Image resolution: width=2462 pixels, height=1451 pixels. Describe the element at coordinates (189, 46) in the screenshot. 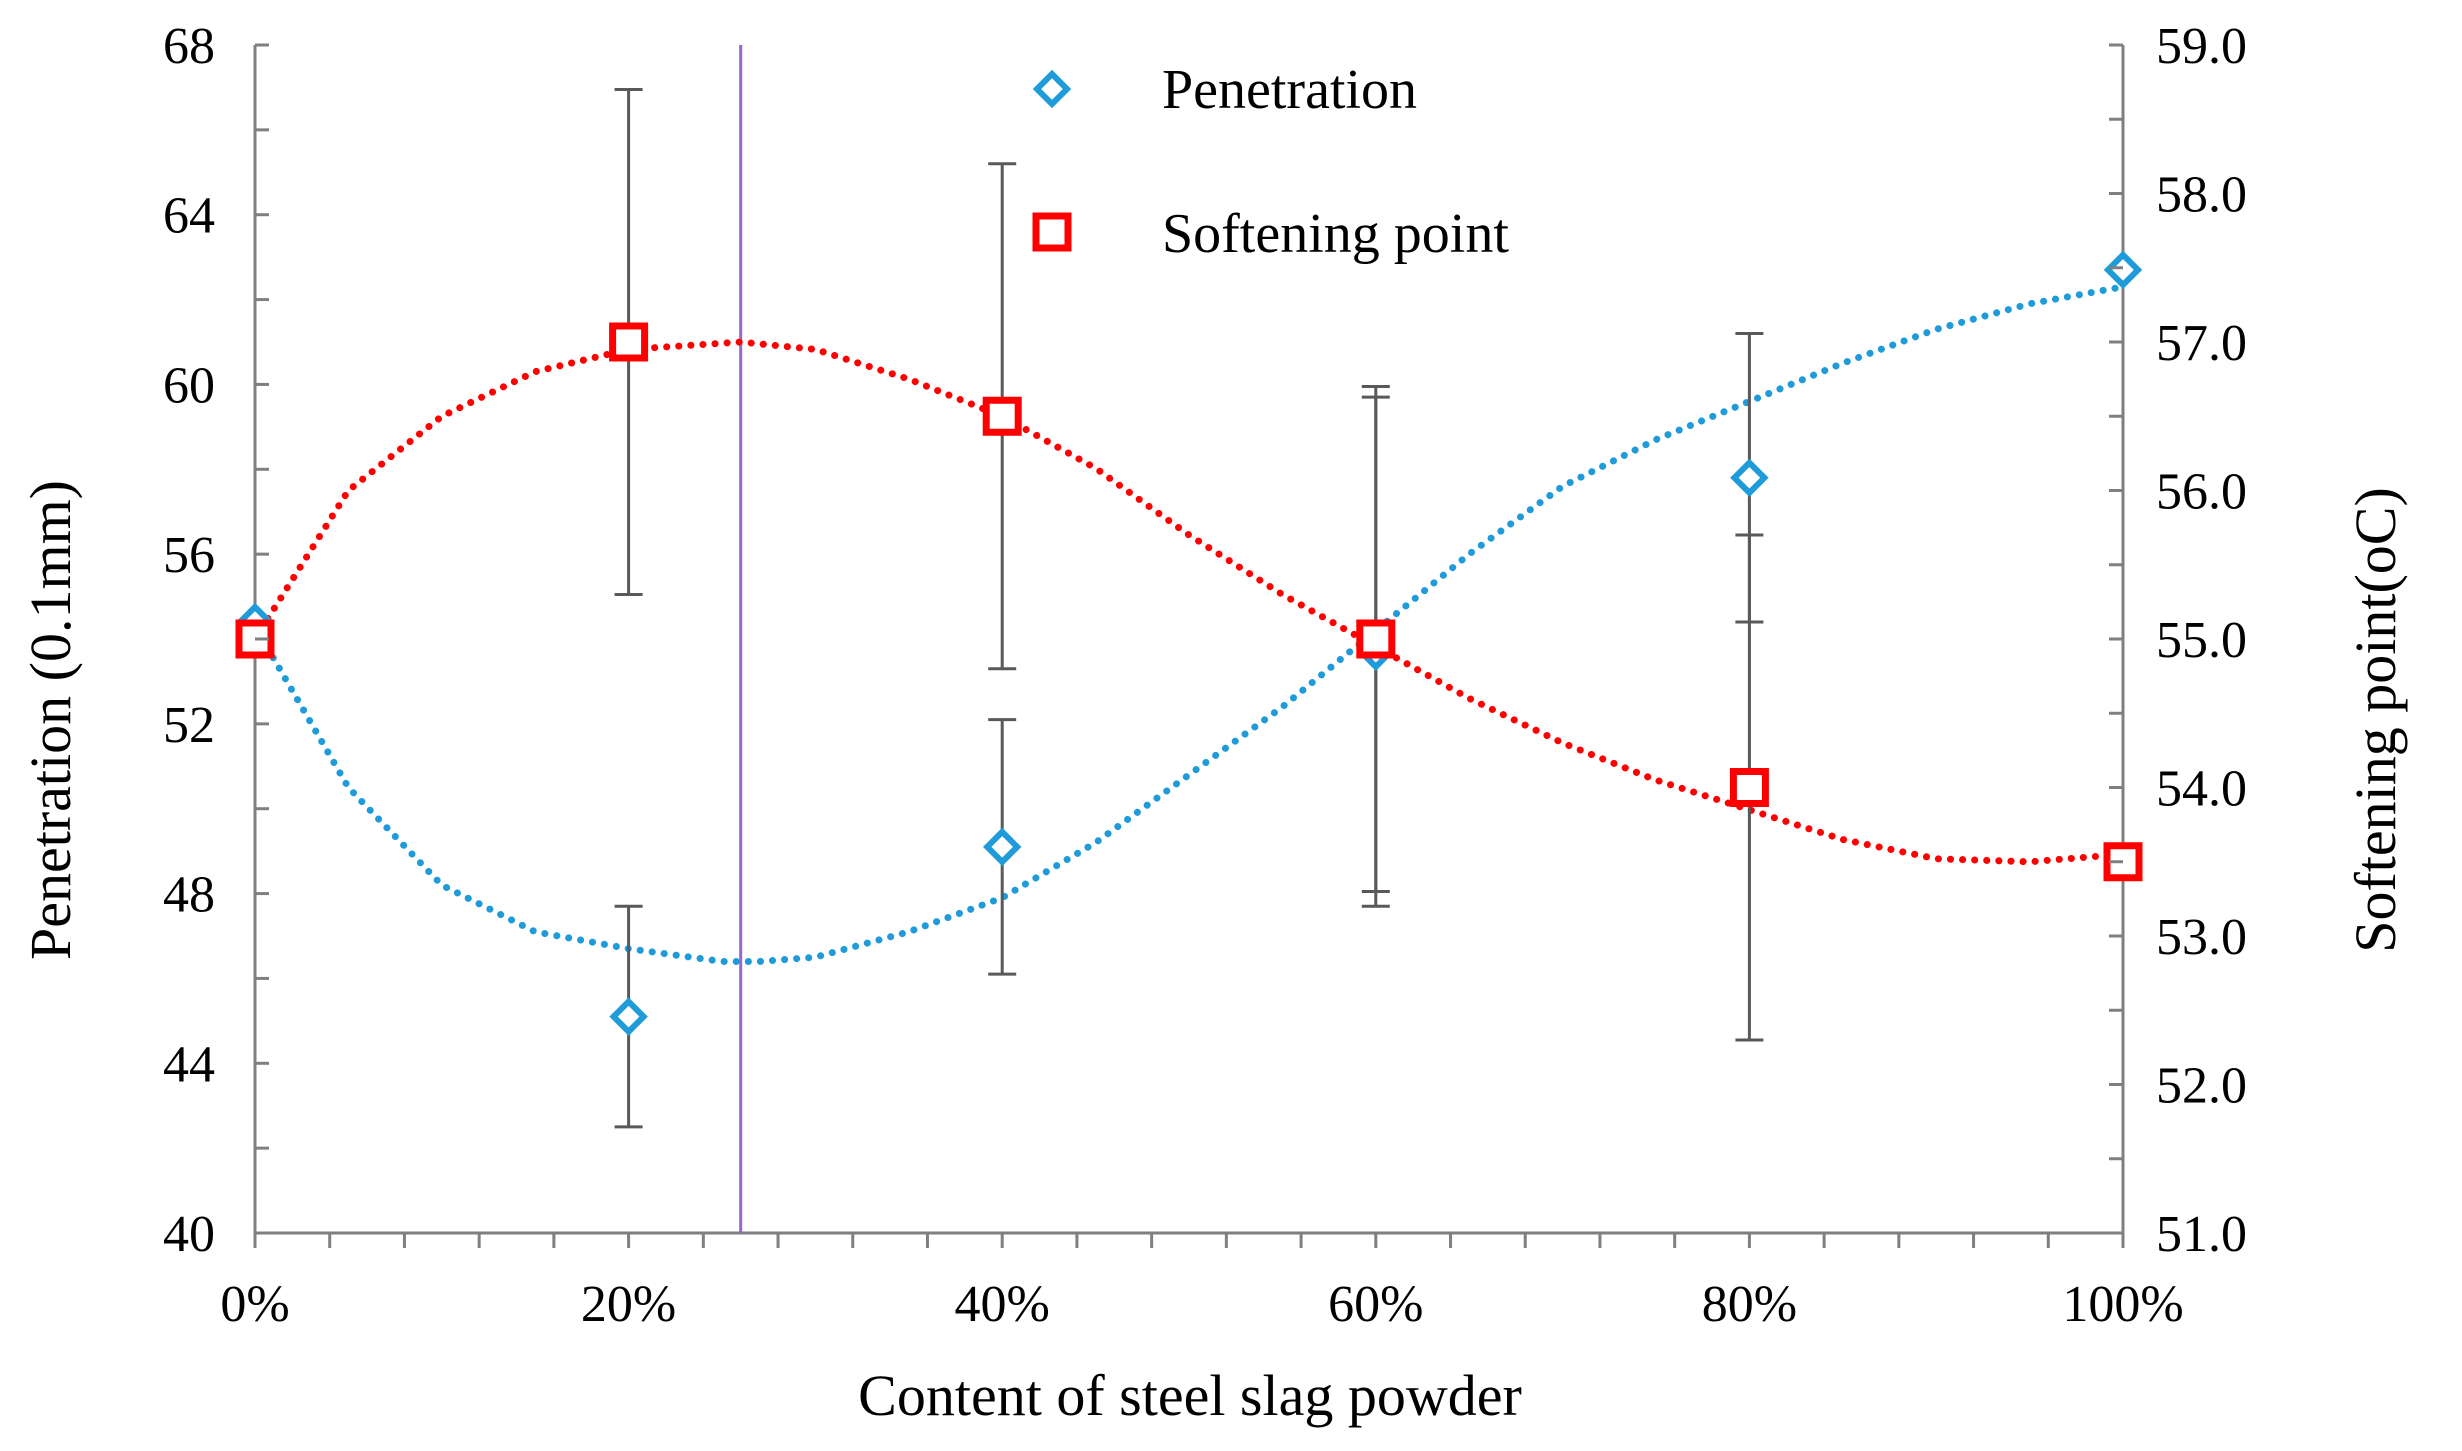

I see `y-tick-label: 68` at that location.